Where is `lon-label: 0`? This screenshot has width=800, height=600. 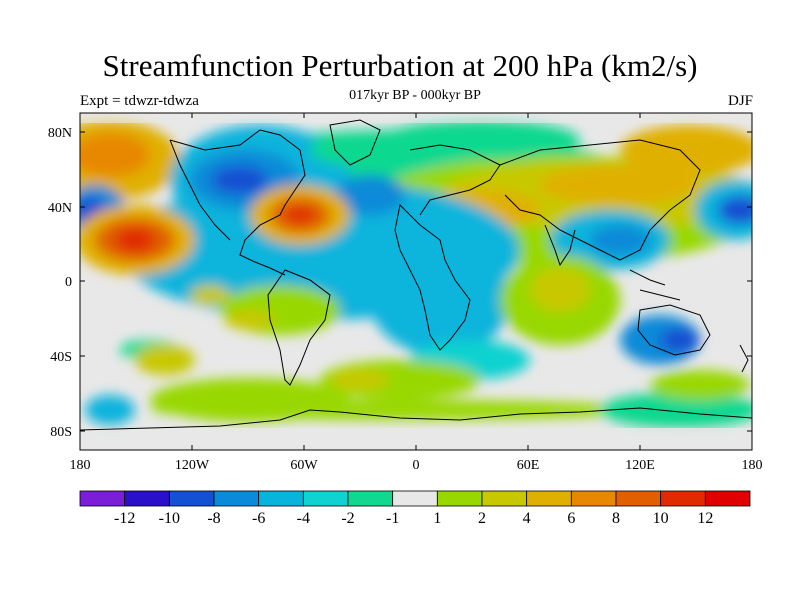
lon-label: 0 is located at coordinates (416, 465).